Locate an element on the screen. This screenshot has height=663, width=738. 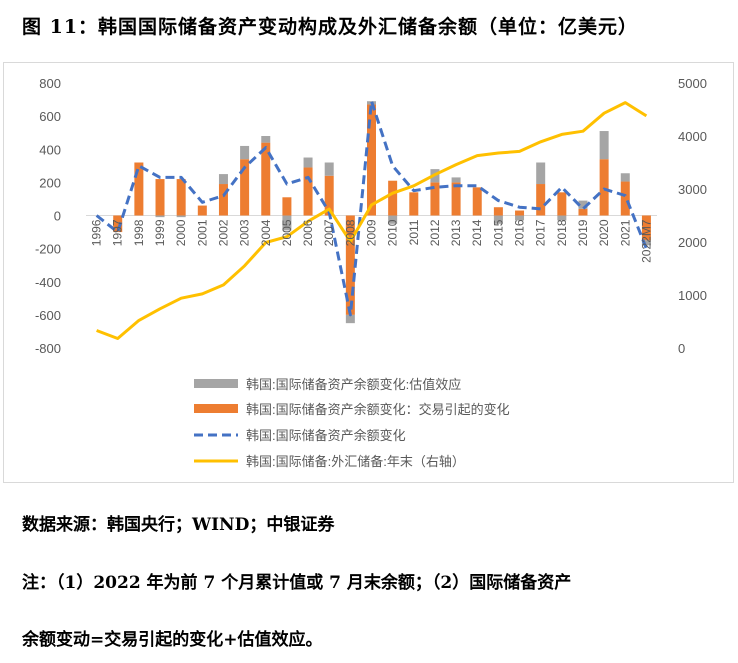
left-tick-label: -400 is located at coordinates (48, 282).